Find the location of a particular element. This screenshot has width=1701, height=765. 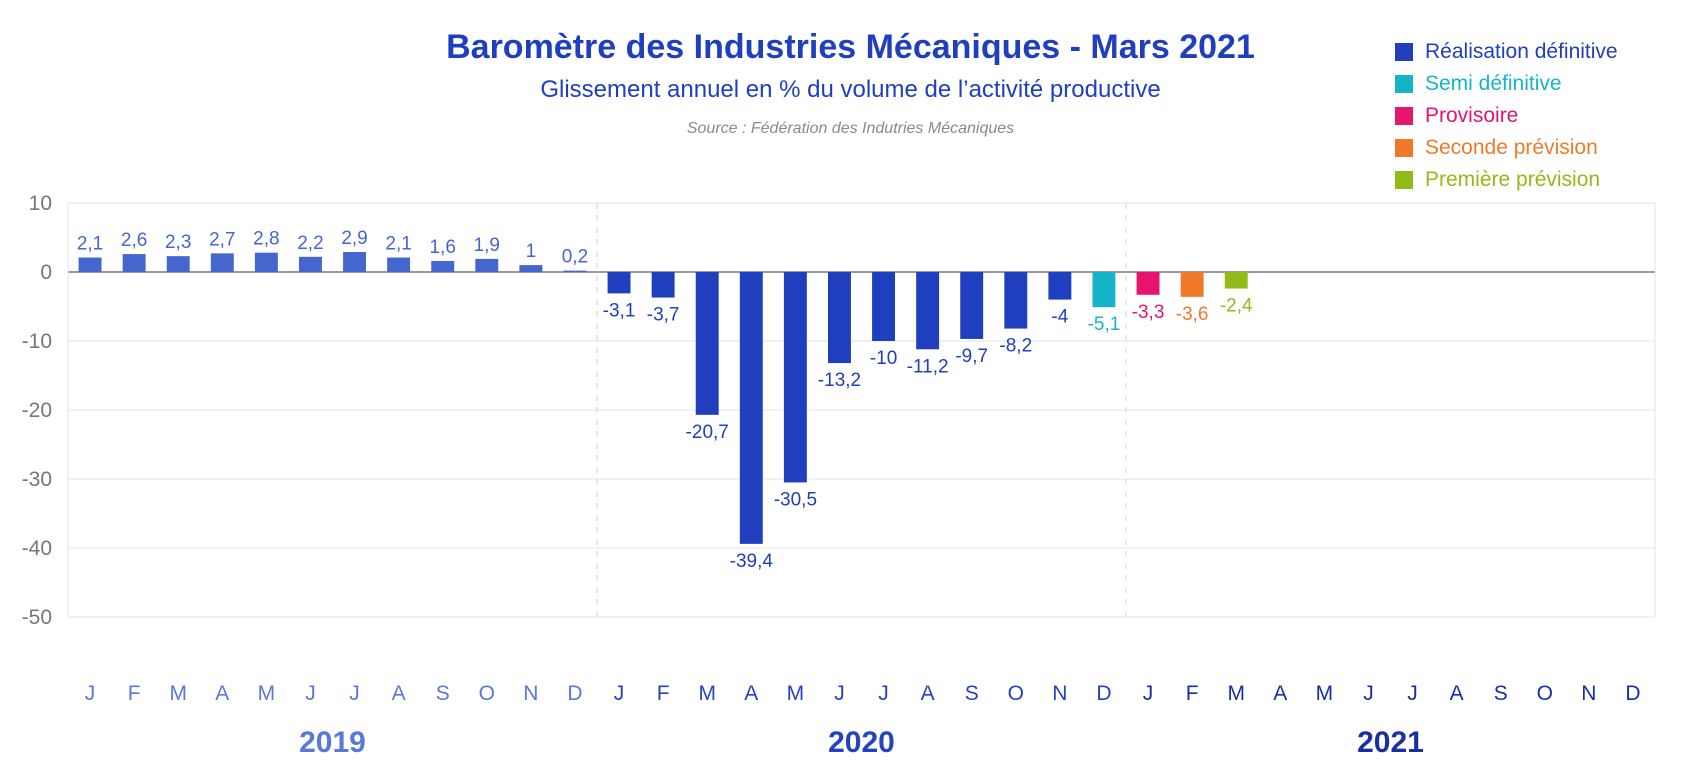

data-label: -20,7 is located at coordinates (707, 432).